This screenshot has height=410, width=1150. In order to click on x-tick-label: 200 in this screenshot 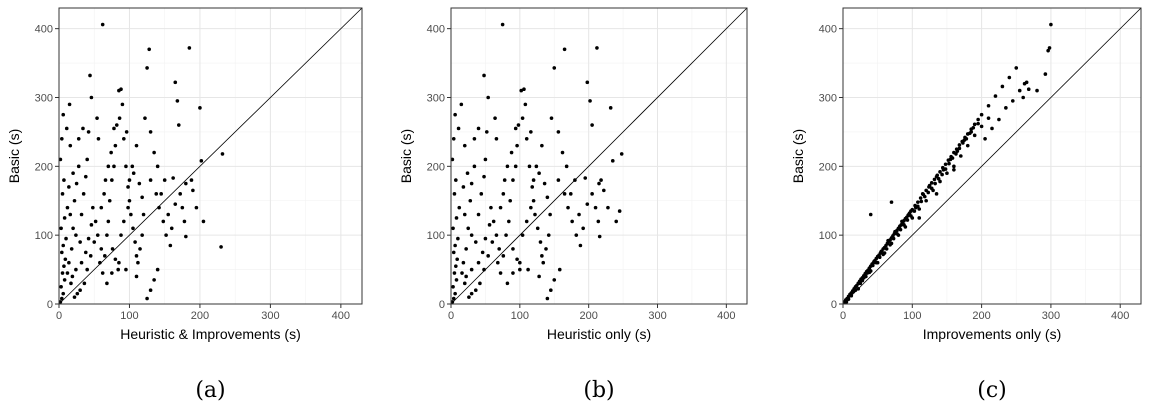, I will do `click(981, 316)`.